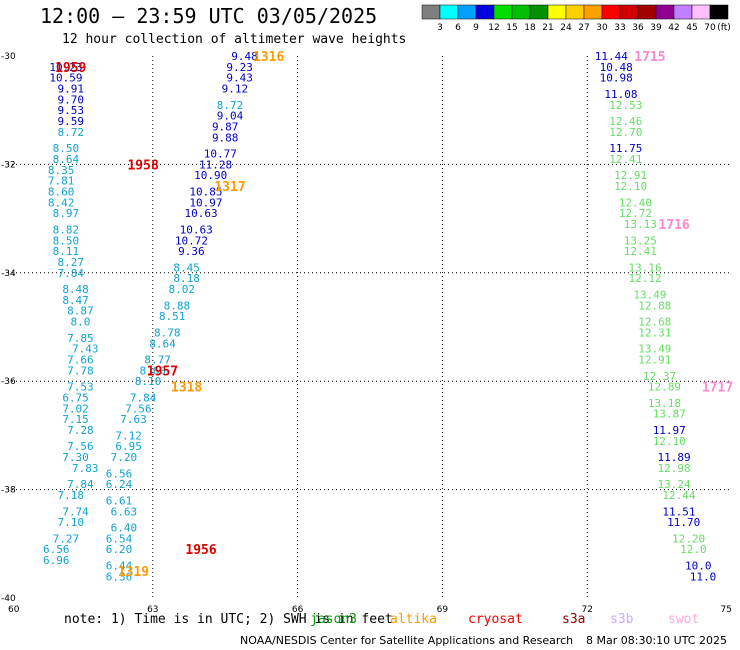 This screenshot has width=740, height=650. Describe the element at coordinates (645, 267) in the screenshot. I see `swh-value-label: 13.16` at that location.